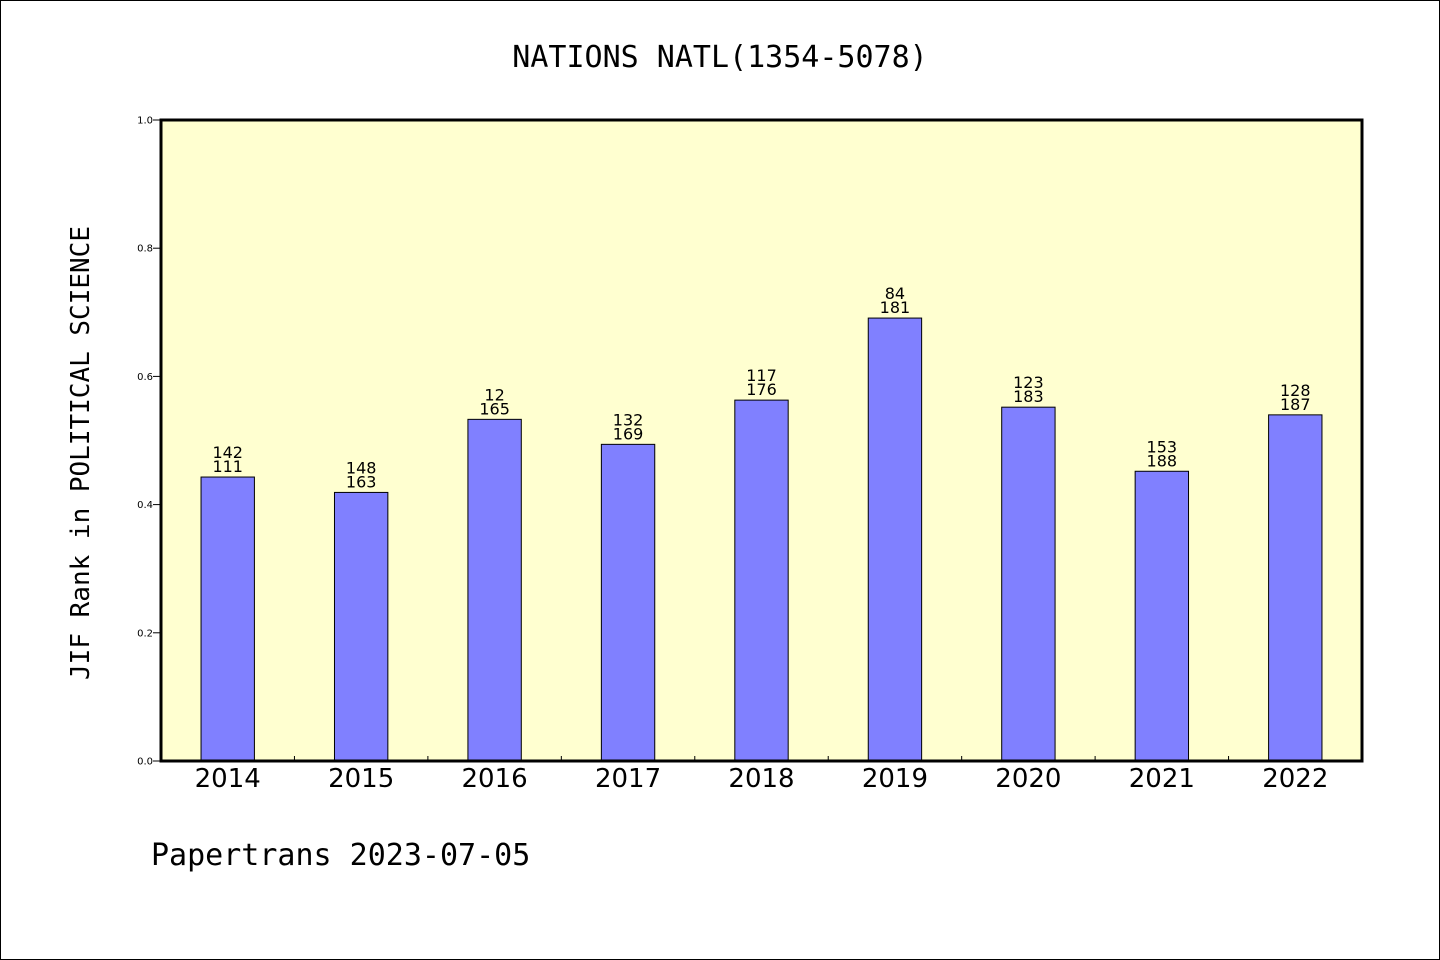 This screenshot has width=1440, height=960. Describe the element at coordinates (81, 453) in the screenshot. I see `y-axis-label: JIF Rank in POLITICAL SCIENCE` at that location.